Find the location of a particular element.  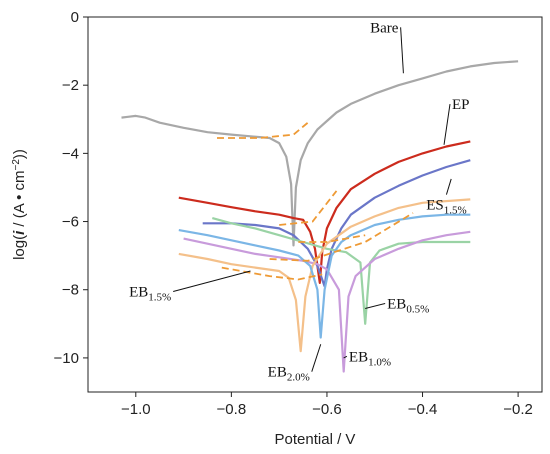

y-tick-label: 0 is located at coordinates (75, 17).